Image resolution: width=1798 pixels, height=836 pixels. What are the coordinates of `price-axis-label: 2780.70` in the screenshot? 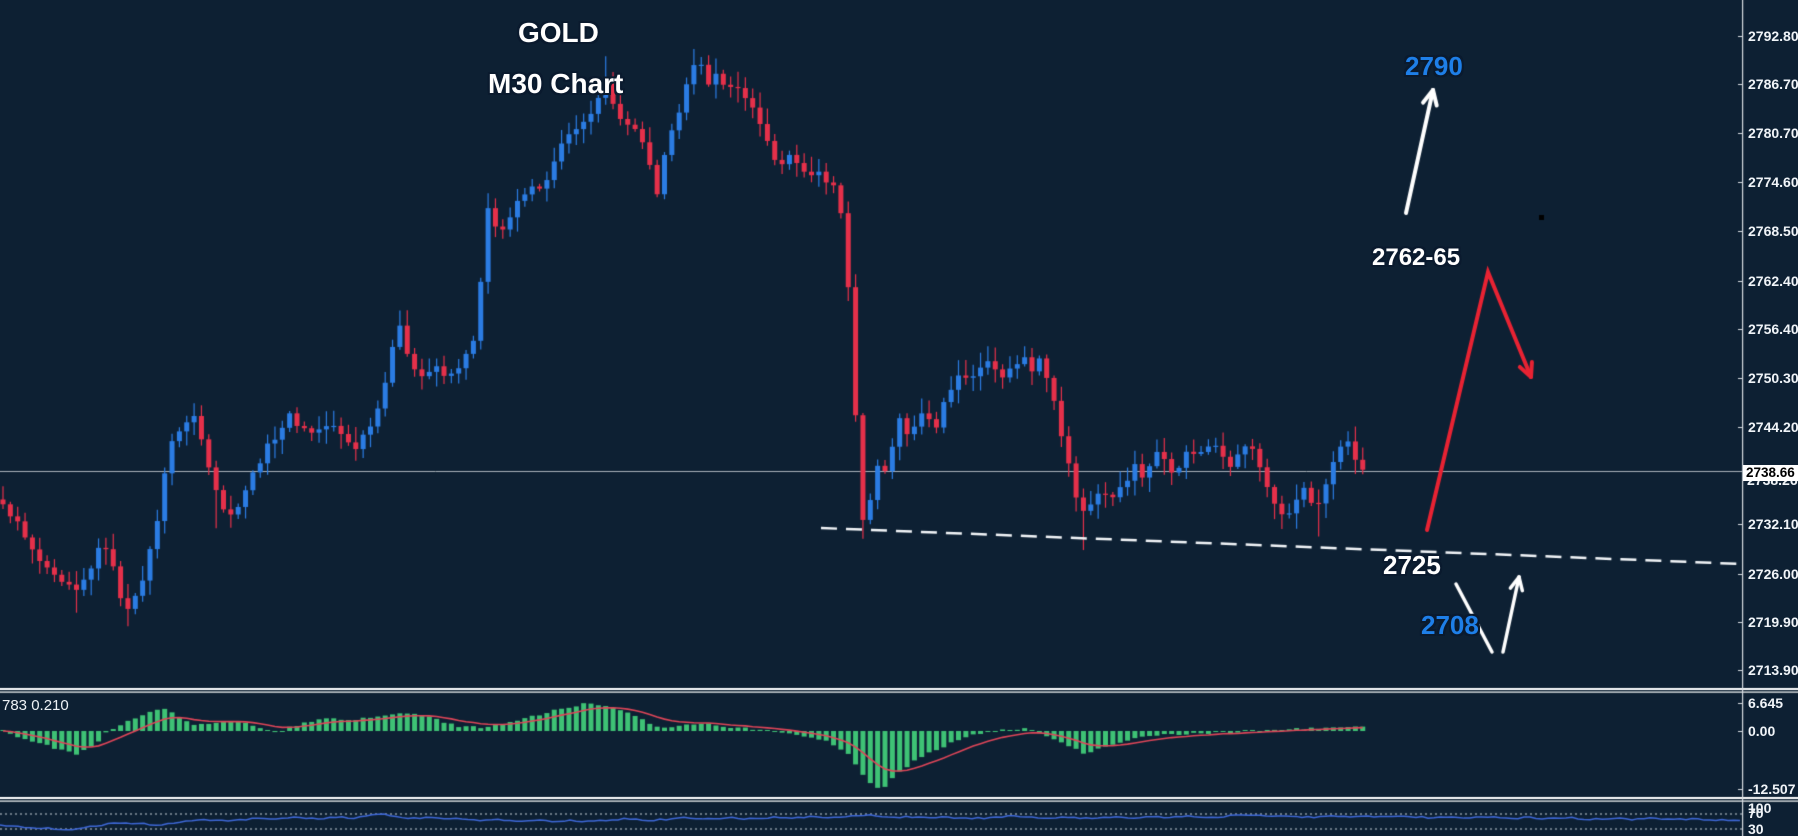 It's located at (1773, 133).